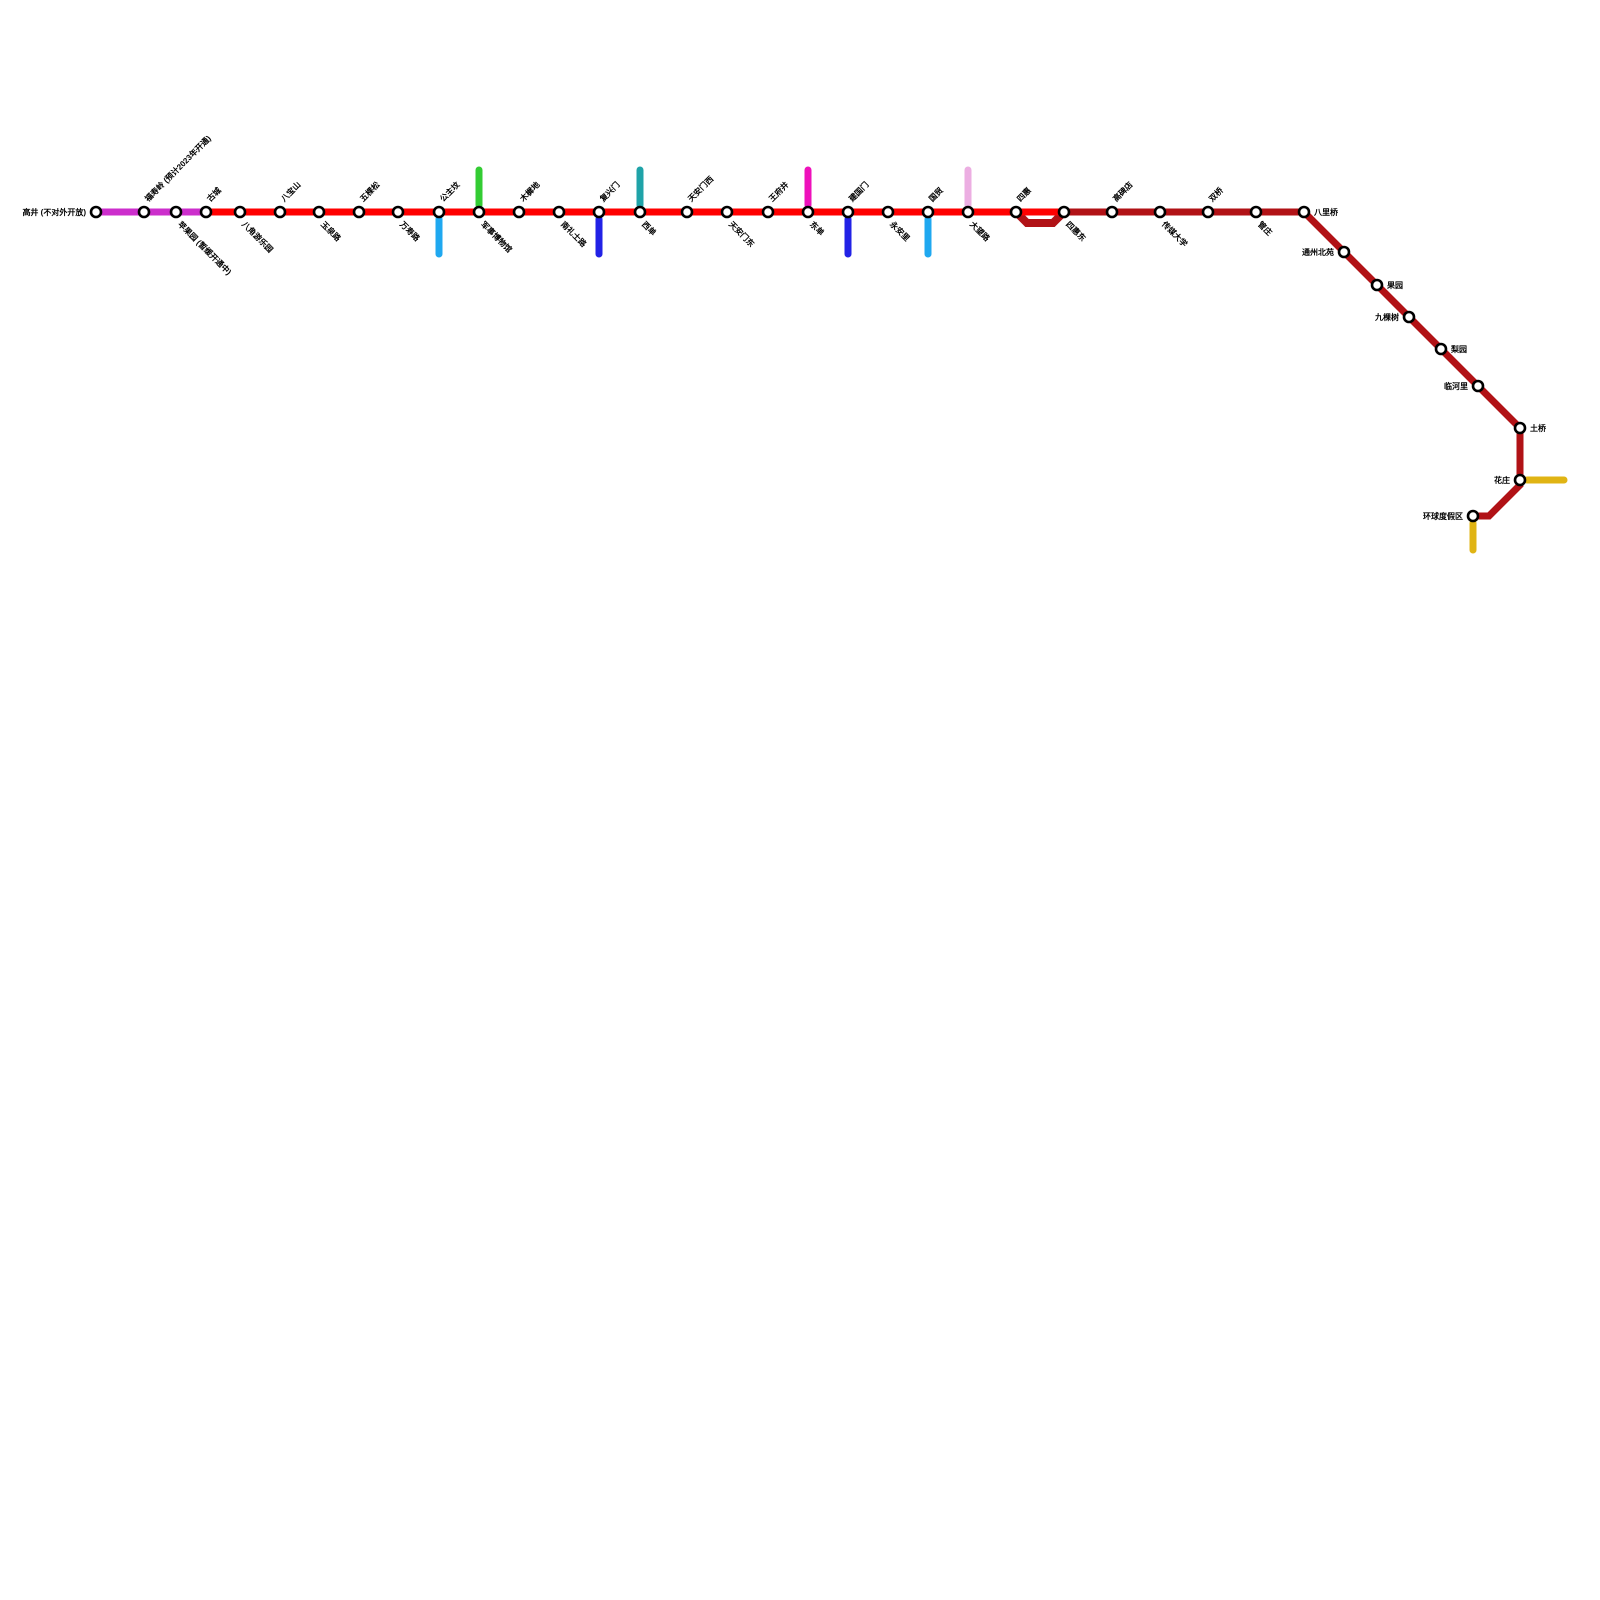  What do you see at coordinates (370, 191) in the screenshot?
I see `station-label: 五棵松` at bounding box center [370, 191].